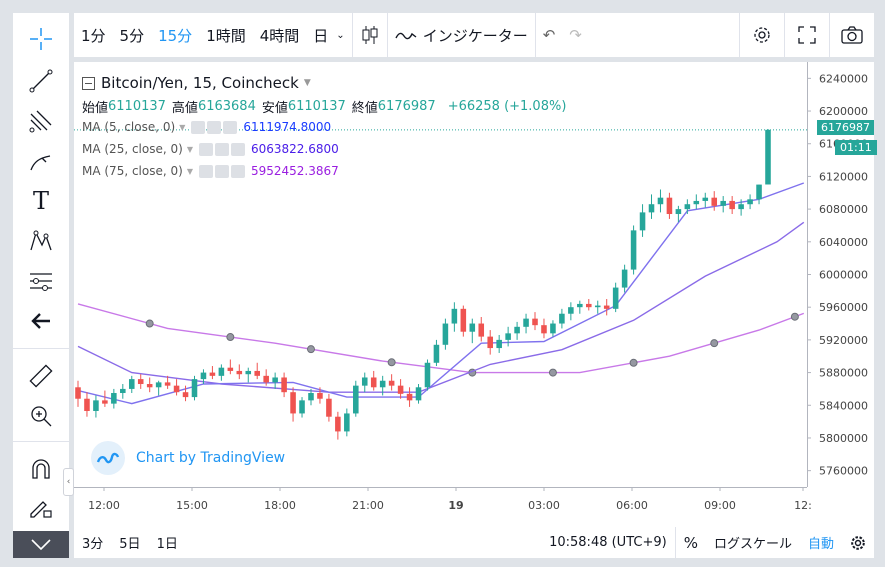 This screenshot has width=885, height=567. I want to click on measure-tool, so click(41, 376).